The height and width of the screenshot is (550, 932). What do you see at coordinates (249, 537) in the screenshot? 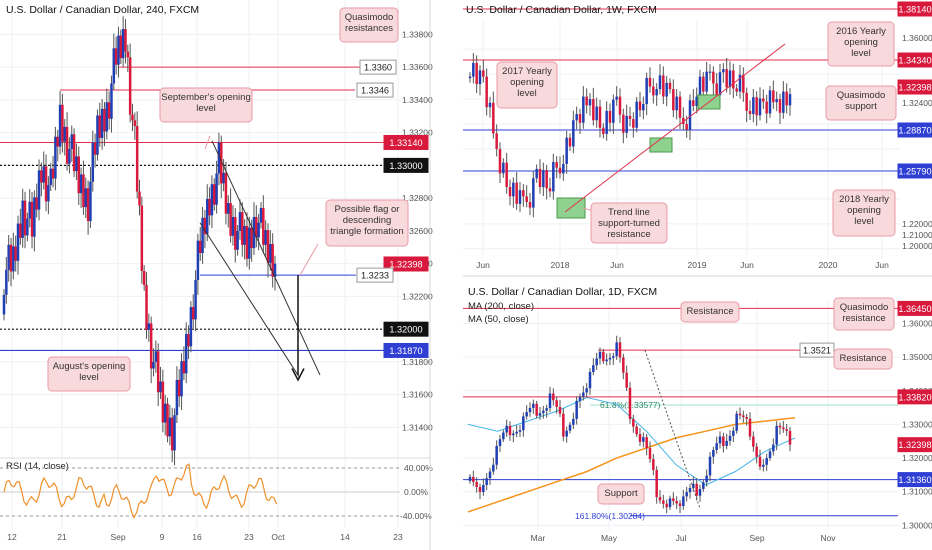
I see `h4-time-tick: 23` at bounding box center [249, 537].